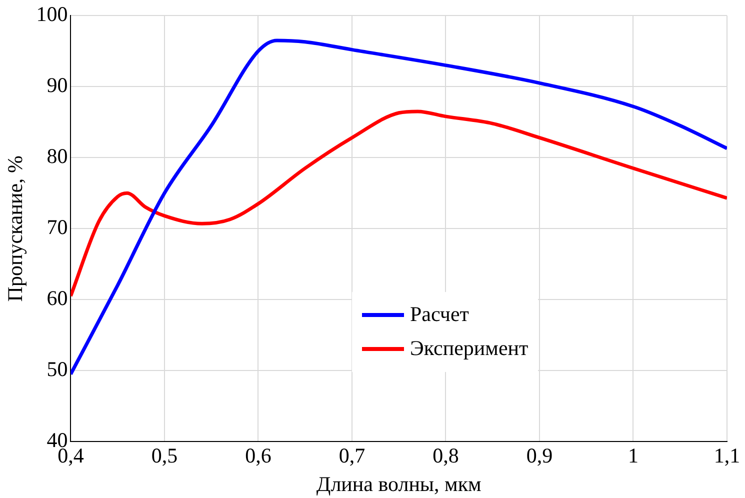 The image size is (745, 498). What do you see at coordinates (539, 456) in the screenshot?
I see `x-tick-label: 0,9` at bounding box center [539, 456].